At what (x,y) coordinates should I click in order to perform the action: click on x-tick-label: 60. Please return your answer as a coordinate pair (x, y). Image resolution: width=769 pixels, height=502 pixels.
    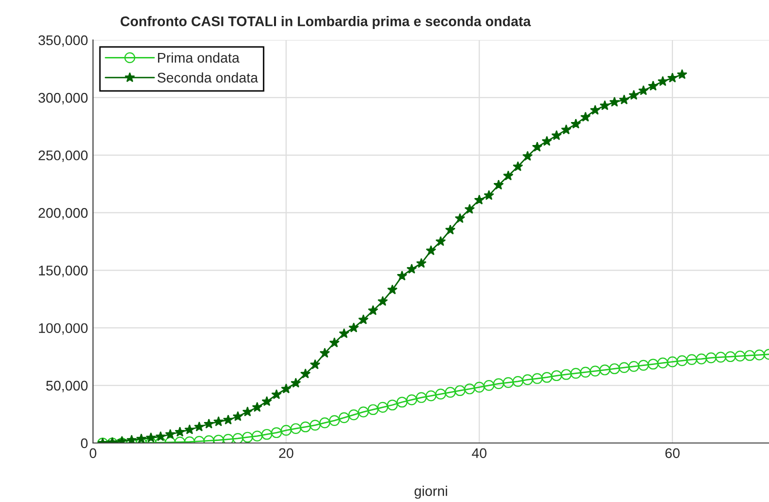
    Looking at the image, I should click on (672, 453).